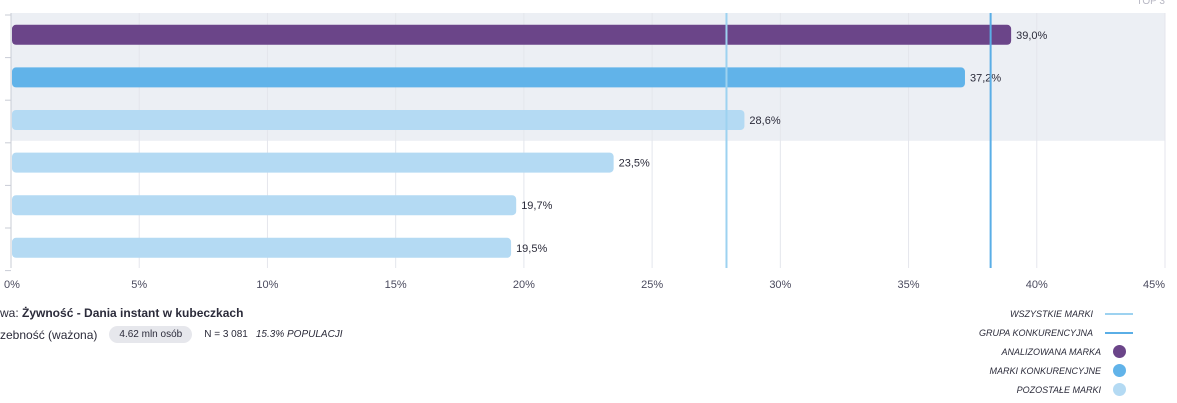 The image size is (1177, 403). I want to click on population-label: zebność (ważona), so click(49, 334).